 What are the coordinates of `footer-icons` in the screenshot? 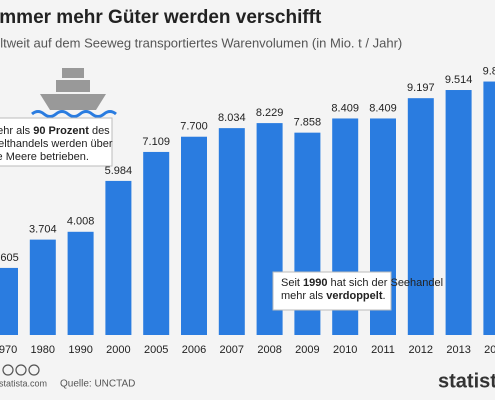 It's located at (21, 370).